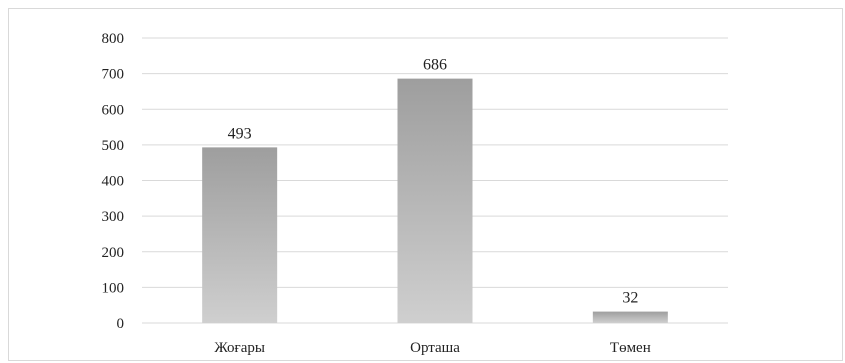 This screenshot has height=363, width=845. I want to click on y-tick-label: 0, so click(121, 324).